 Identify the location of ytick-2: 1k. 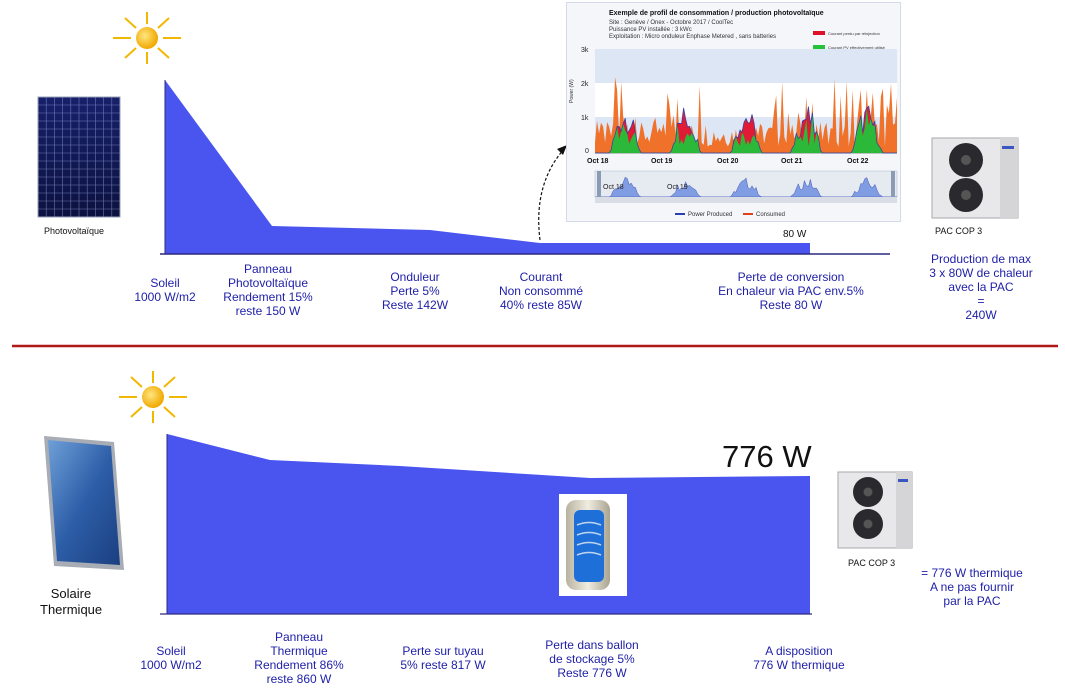
(585, 118).